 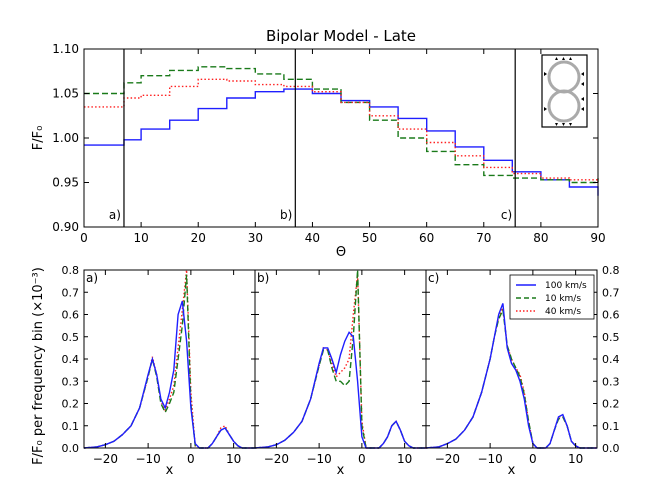 I want to click on bottom-x-axis-label-0: x, so click(x=170, y=470).